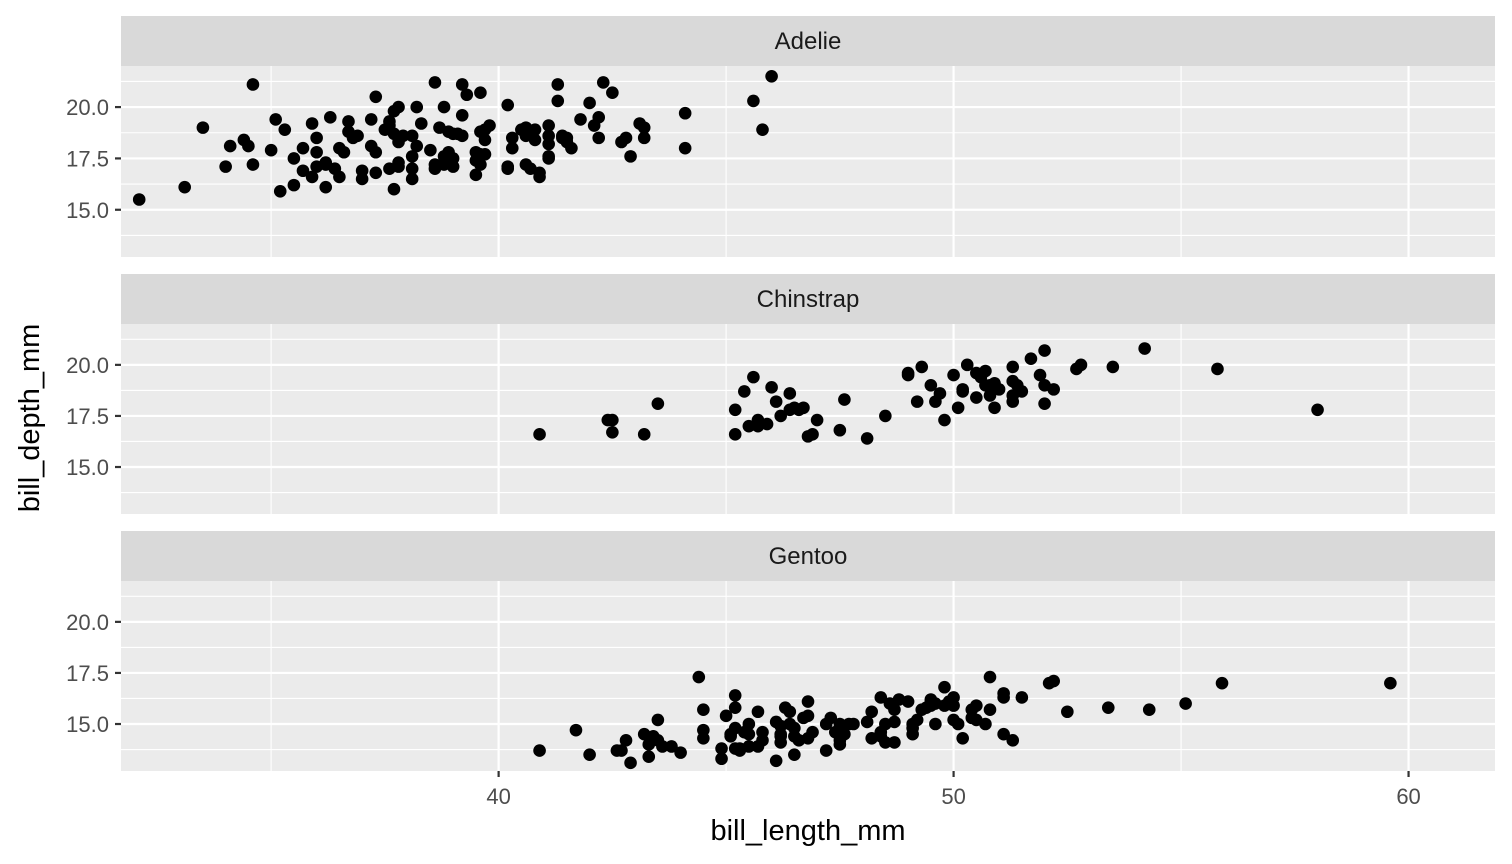 The height and width of the screenshot is (864, 1512). I want to click on y-tick-label: 17.5, so click(87, 416).